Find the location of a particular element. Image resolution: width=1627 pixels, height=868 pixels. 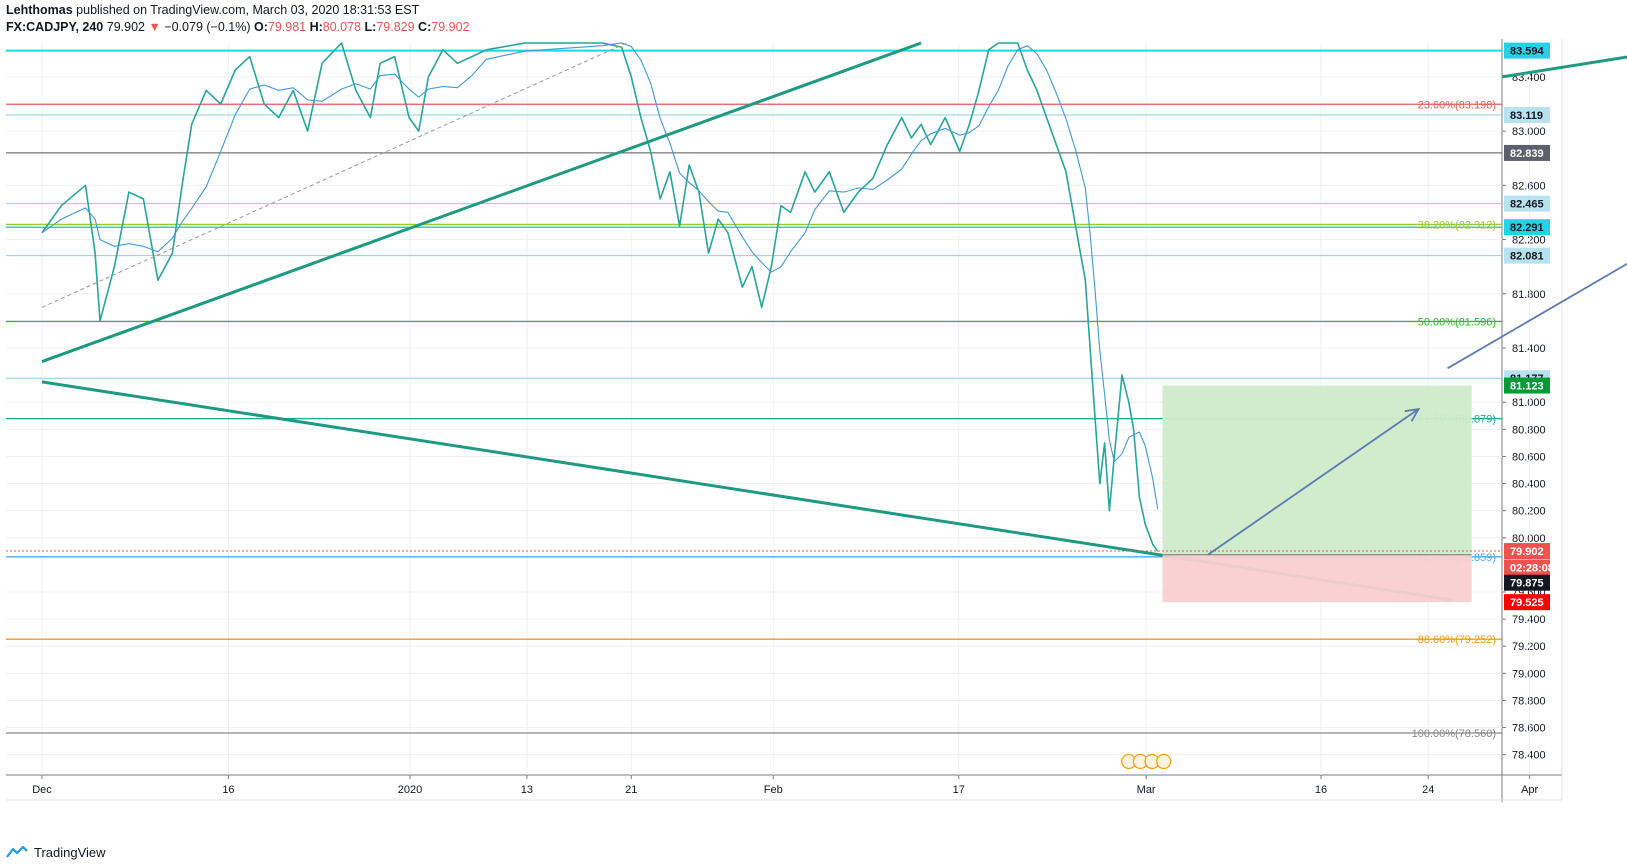

price-tag-label: 79.875 is located at coordinates (1527, 584).